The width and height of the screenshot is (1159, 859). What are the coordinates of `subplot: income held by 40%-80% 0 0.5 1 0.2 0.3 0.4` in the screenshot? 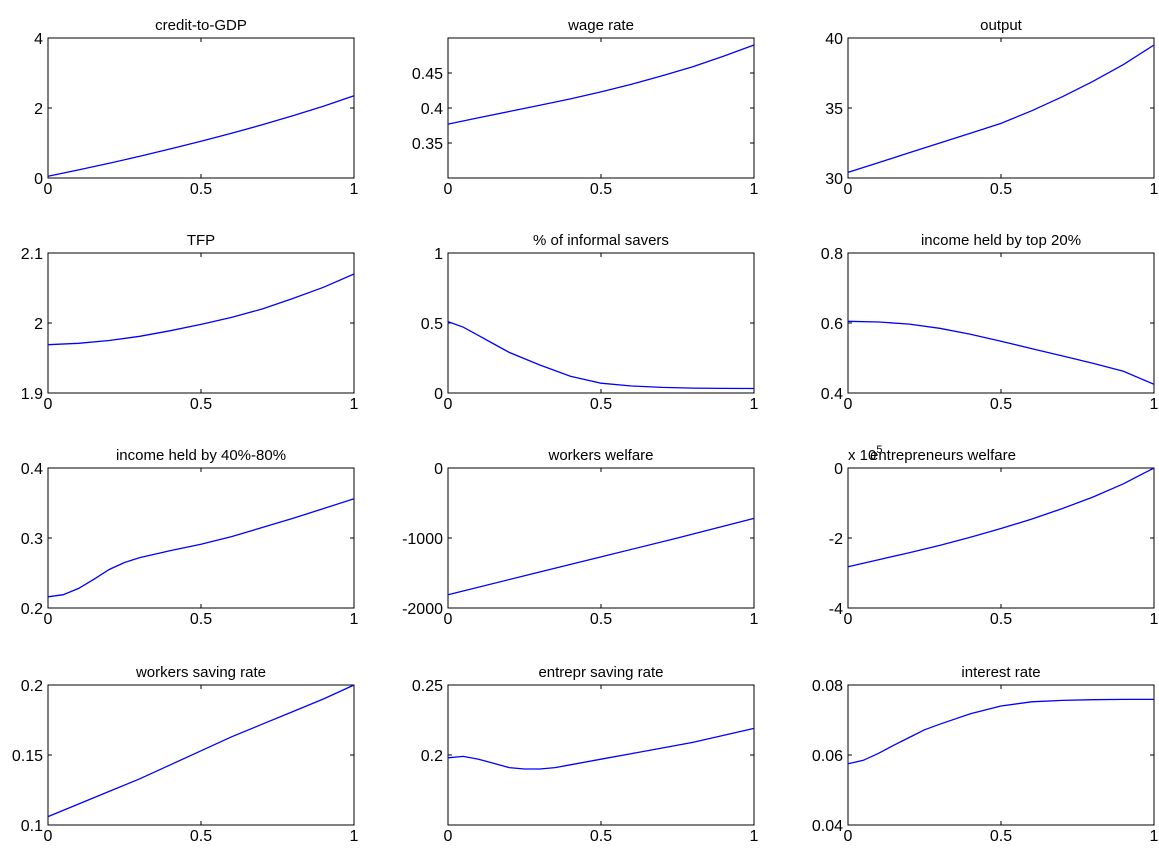 It's located at (190, 537).